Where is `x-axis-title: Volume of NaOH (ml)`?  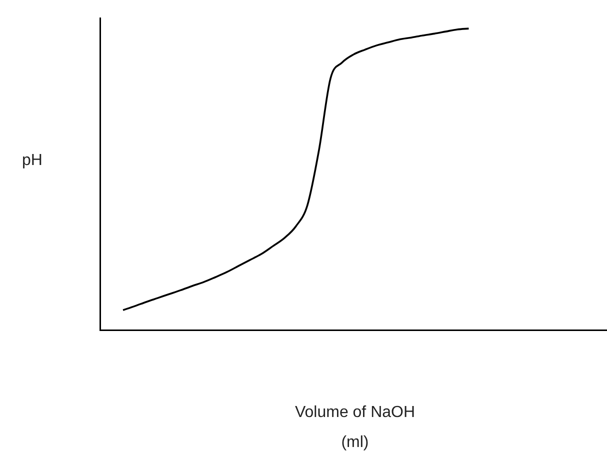 x-axis-title: Volume of NaOH (ml) is located at coordinates (355, 428).